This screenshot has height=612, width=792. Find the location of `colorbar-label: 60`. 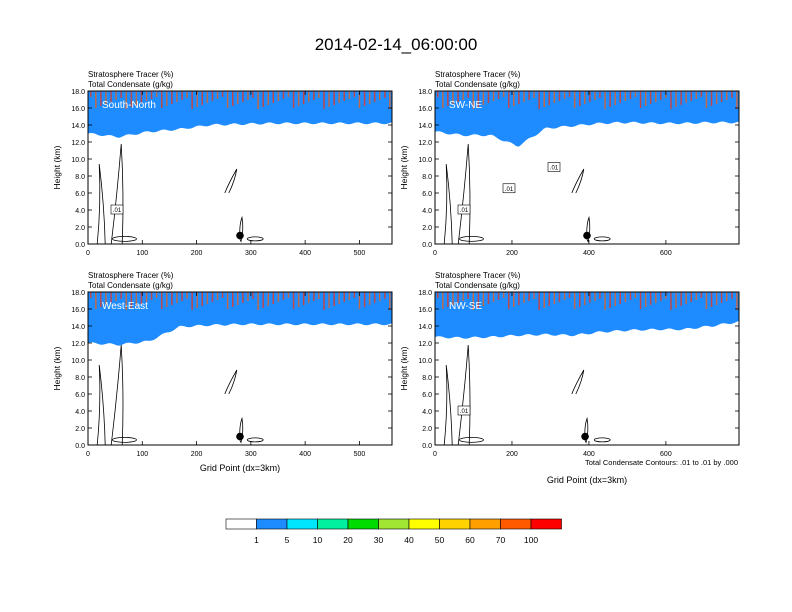

colorbar-label: 60 is located at coordinates (470, 540).